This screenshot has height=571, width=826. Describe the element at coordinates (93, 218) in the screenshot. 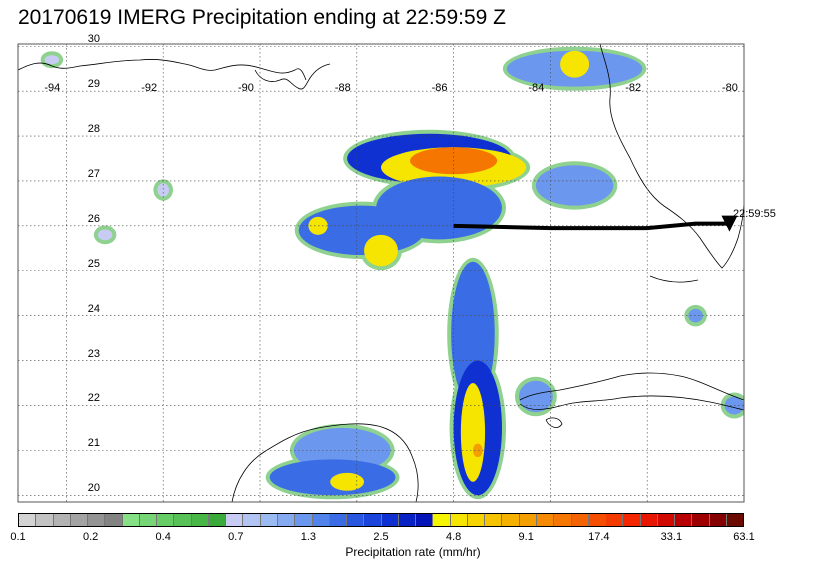

I see `lat-label: 26` at that location.